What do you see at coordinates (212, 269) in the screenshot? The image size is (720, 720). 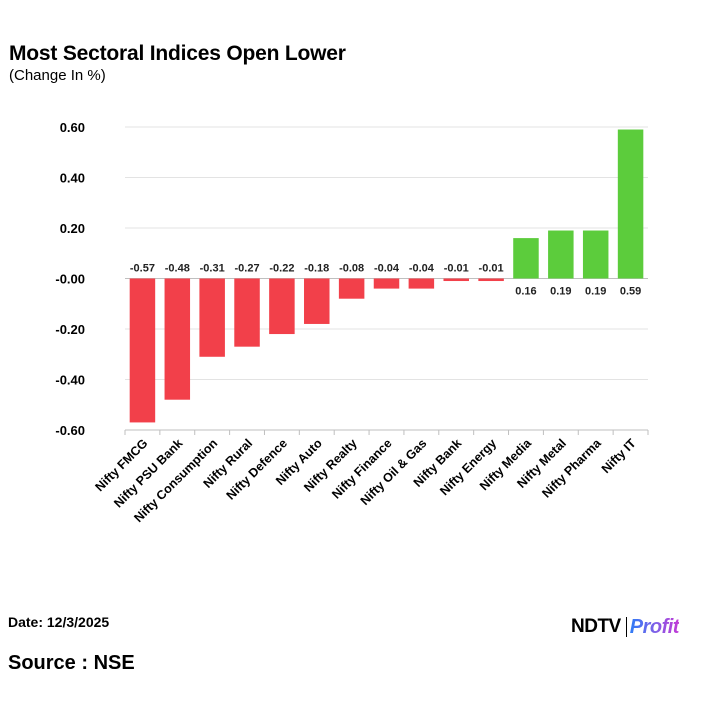 I see `data-label: -0.31` at bounding box center [212, 269].